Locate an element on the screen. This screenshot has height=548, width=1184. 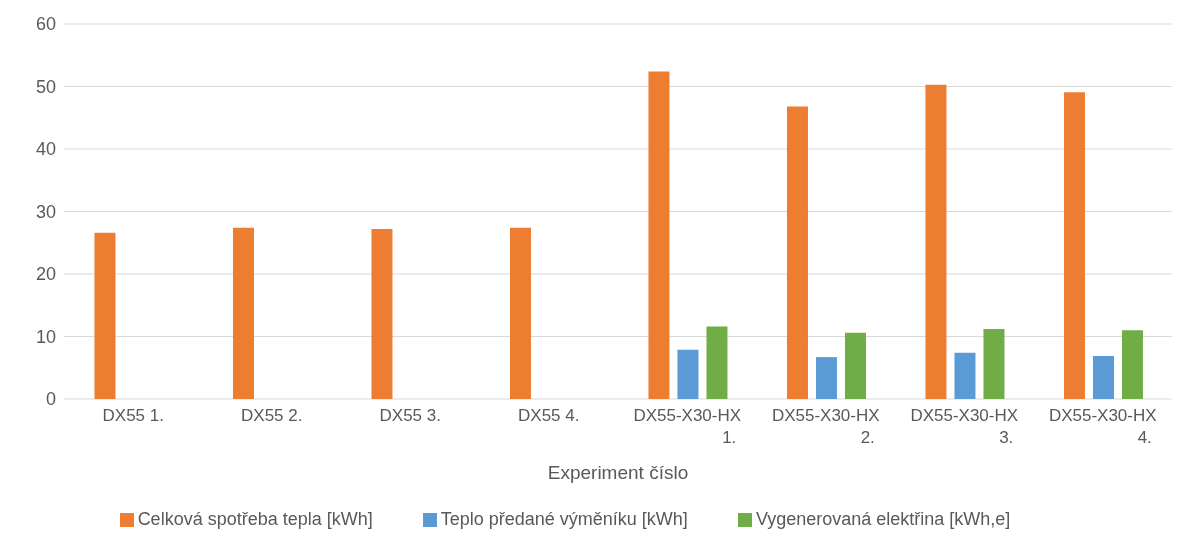
x-axis-title: Experiment číslo is located at coordinates (618, 472).